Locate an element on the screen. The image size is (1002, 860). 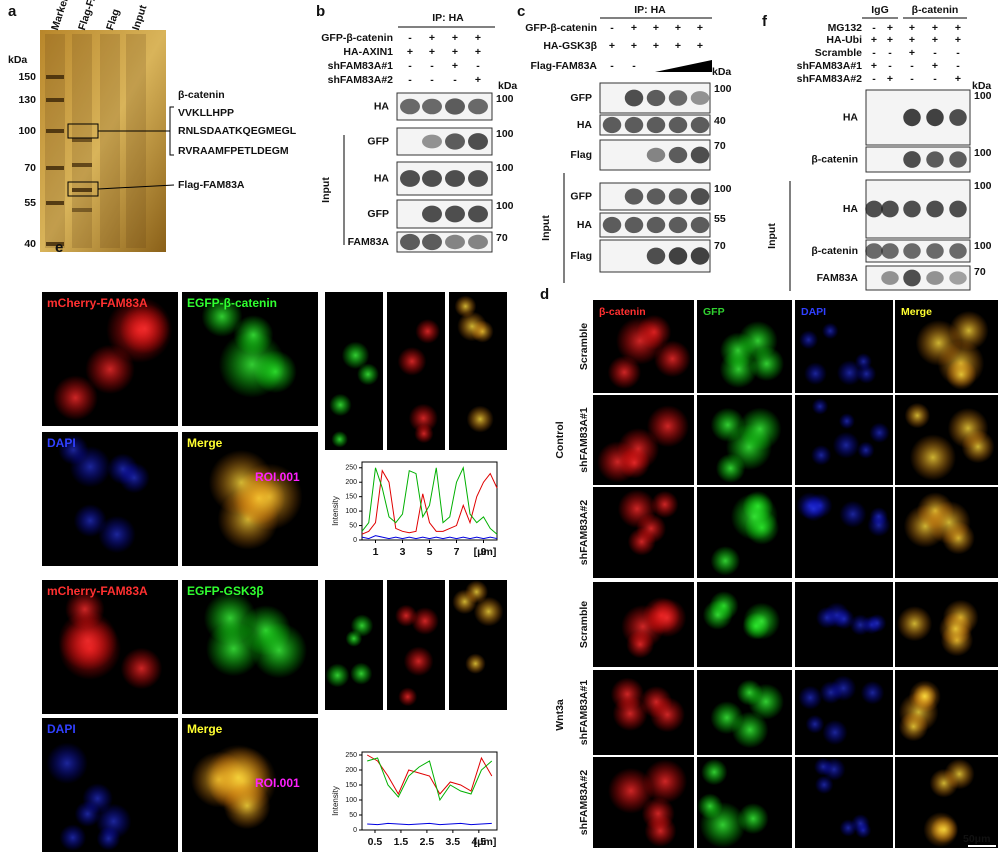
blot-label: GFP is located at coordinates (378, 214).